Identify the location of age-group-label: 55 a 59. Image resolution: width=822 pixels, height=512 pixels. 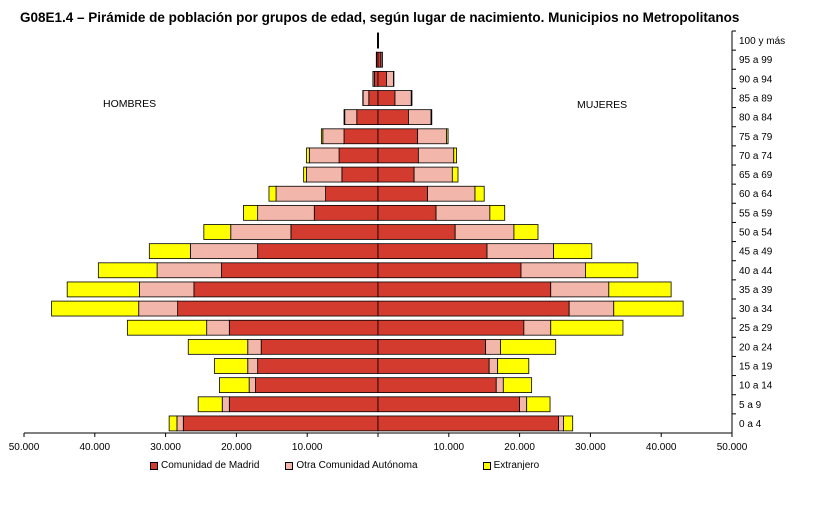
(756, 213).